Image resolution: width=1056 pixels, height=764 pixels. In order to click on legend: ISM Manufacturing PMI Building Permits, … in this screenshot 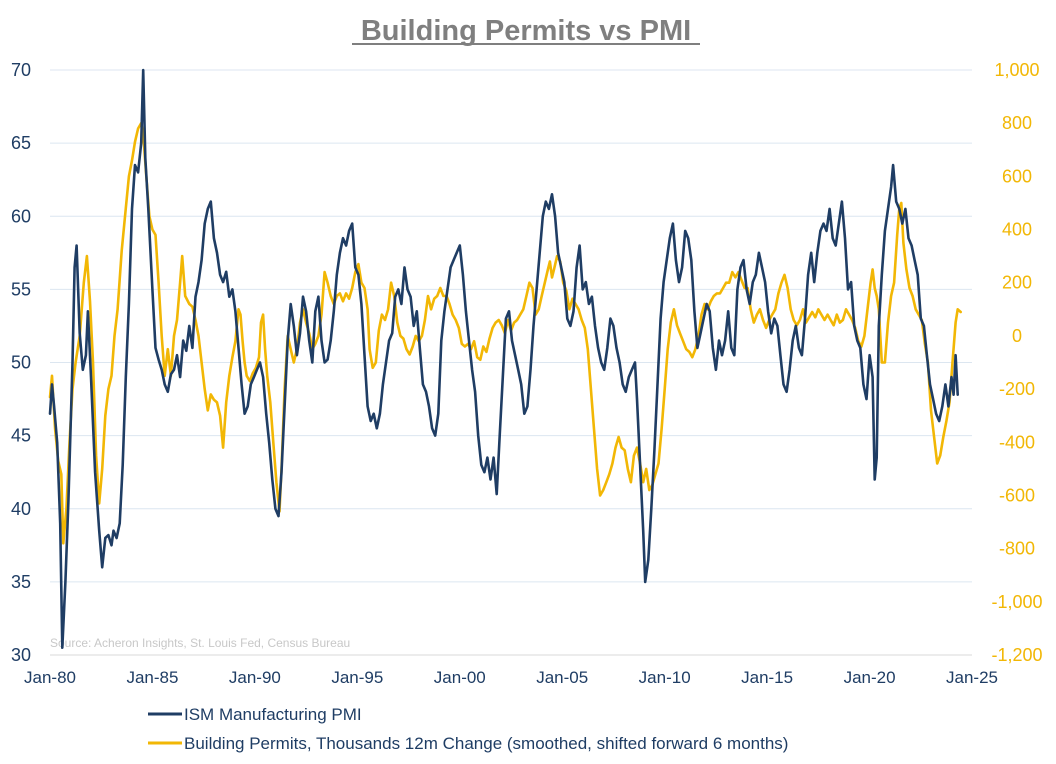, I will do `click(468, 729)`.